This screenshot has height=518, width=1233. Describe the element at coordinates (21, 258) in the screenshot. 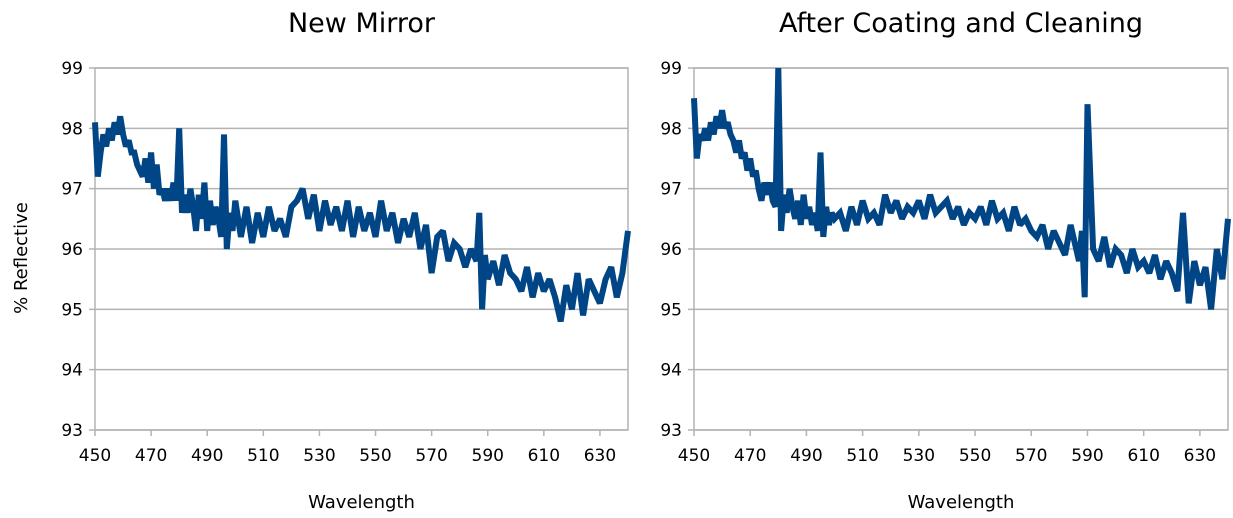

I see `y-axis-label: % Reflective` at that location.